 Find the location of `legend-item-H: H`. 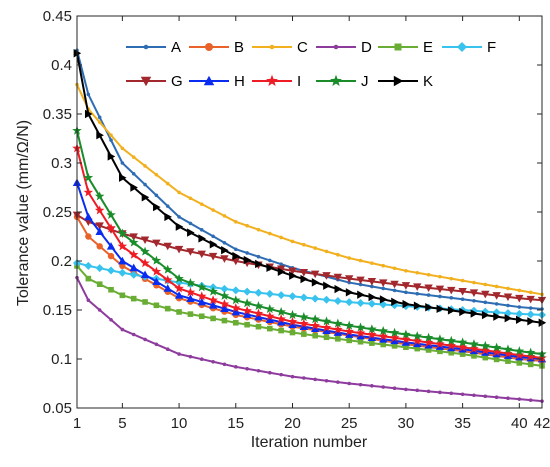

legend-item-H: H is located at coordinates (217, 81).